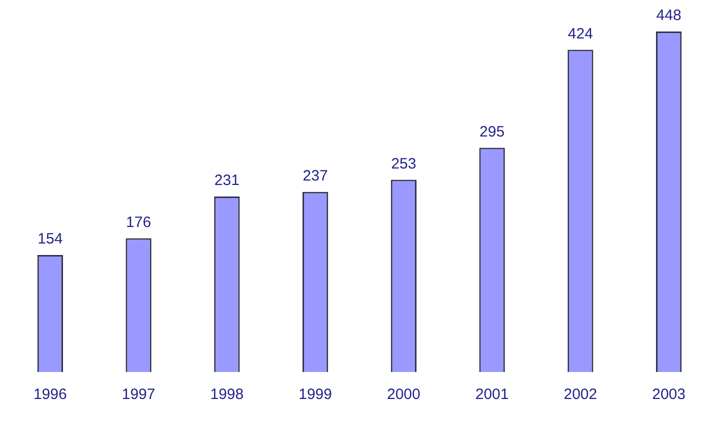 The width and height of the screenshot is (713, 448). I want to click on x-tick-label: 1998, so click(227, 395).